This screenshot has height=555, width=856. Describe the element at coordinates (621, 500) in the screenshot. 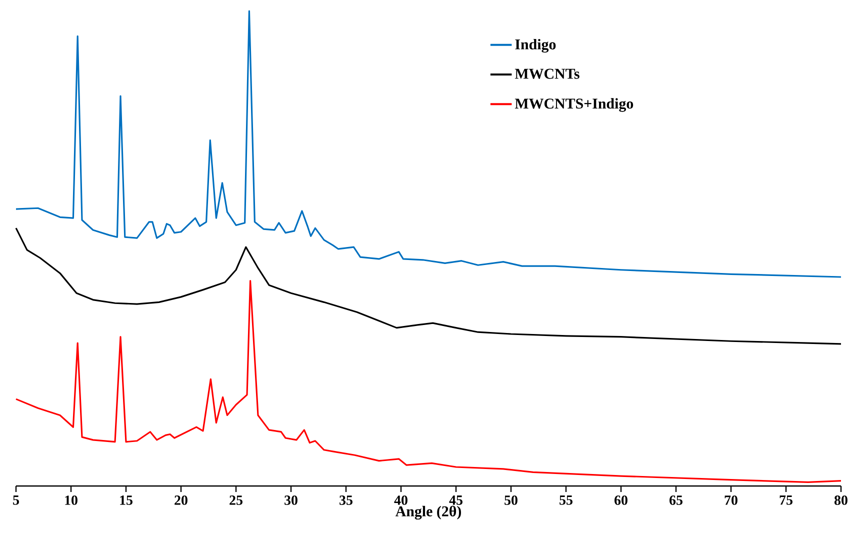

I see `x-tick-label: 60` at that location.